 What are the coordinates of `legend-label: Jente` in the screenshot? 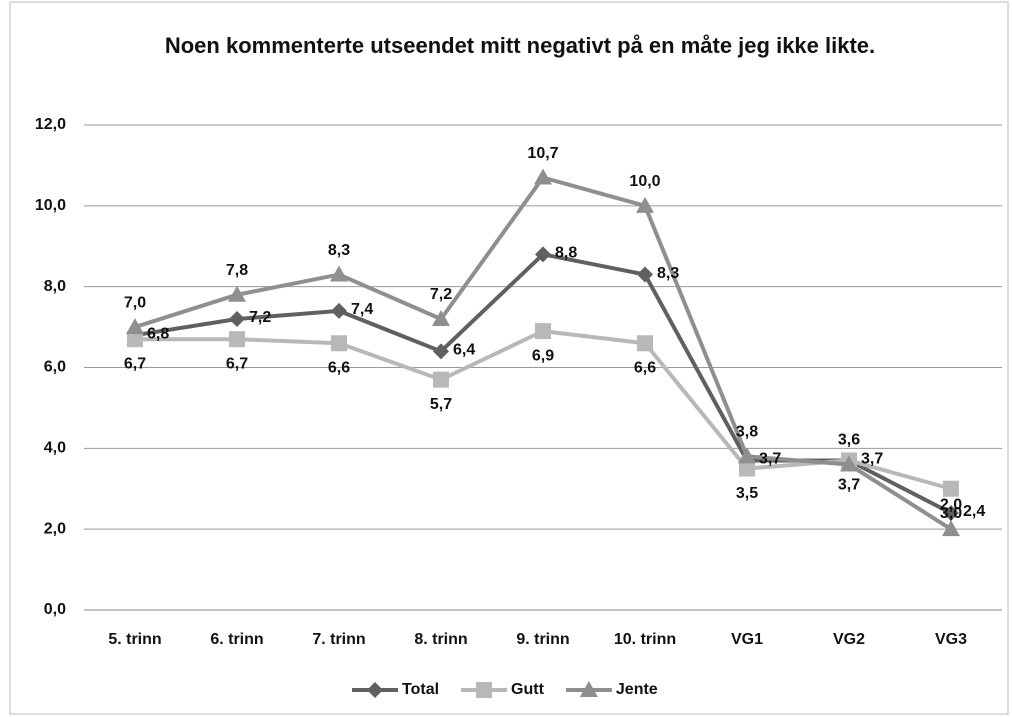 It's located at (637, 689).